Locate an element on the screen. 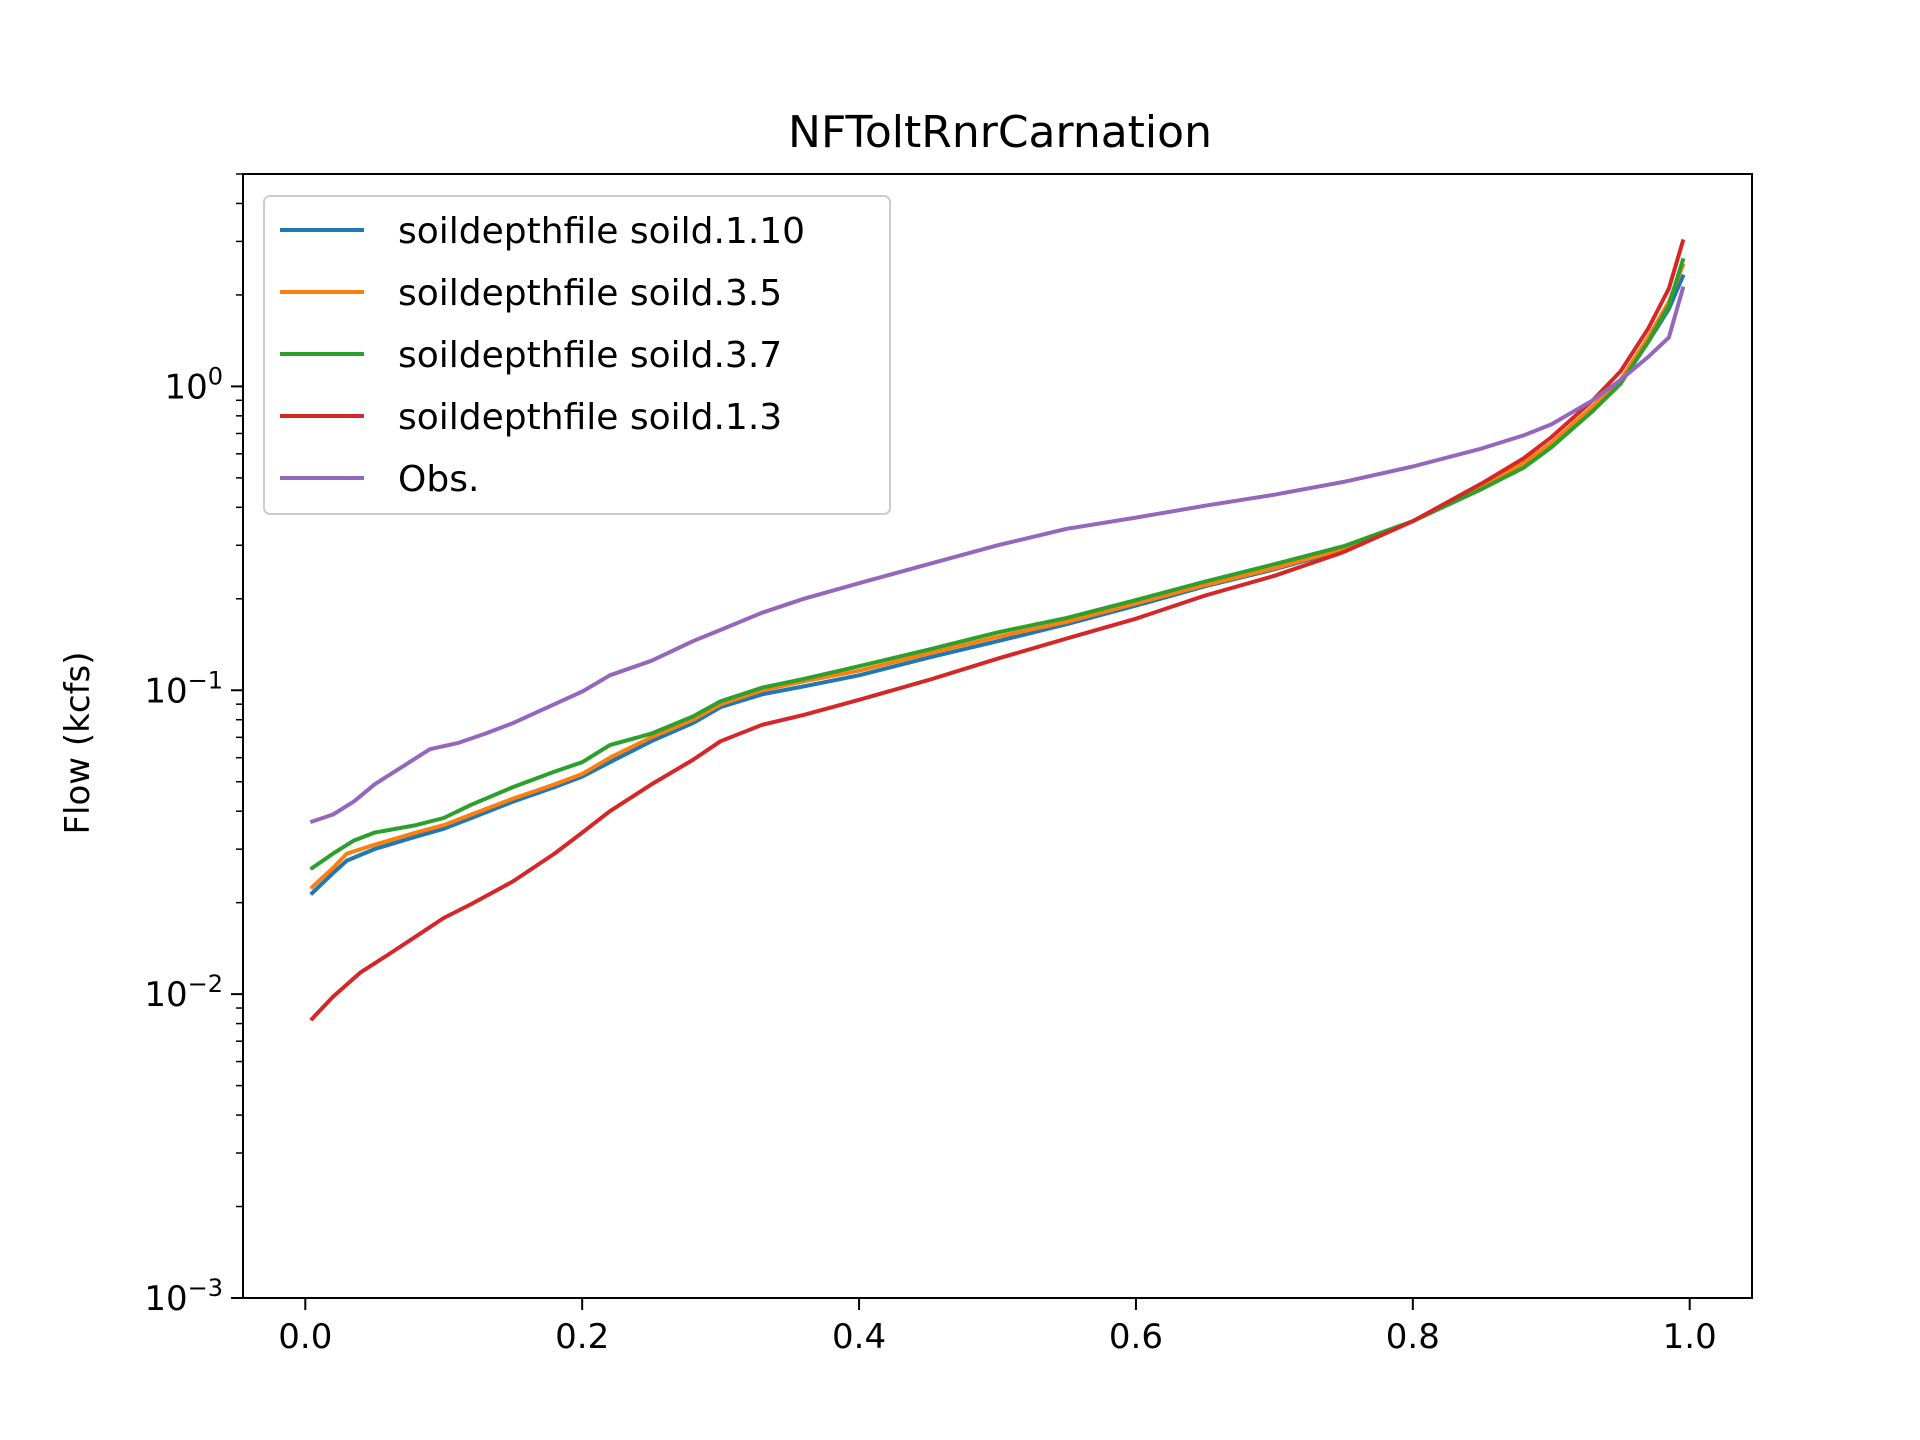 The image size is (1920, 1440). x-tick-label-3: 0.6 is located at coordinates (1136, 1337).